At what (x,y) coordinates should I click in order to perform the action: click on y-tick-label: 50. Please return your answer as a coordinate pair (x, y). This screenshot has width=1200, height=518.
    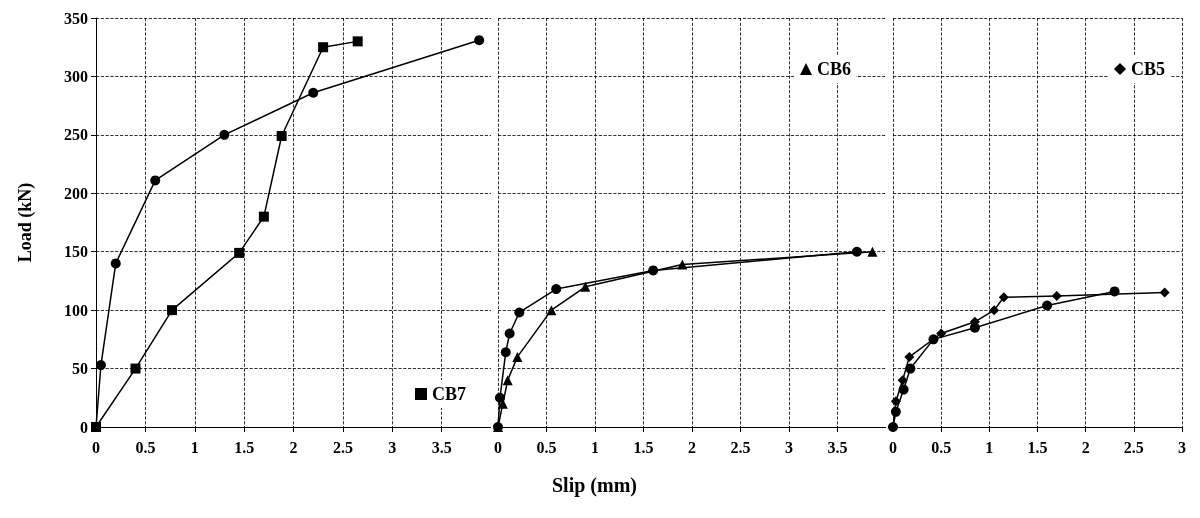
    Looking at the image, I should click on (80, 369).